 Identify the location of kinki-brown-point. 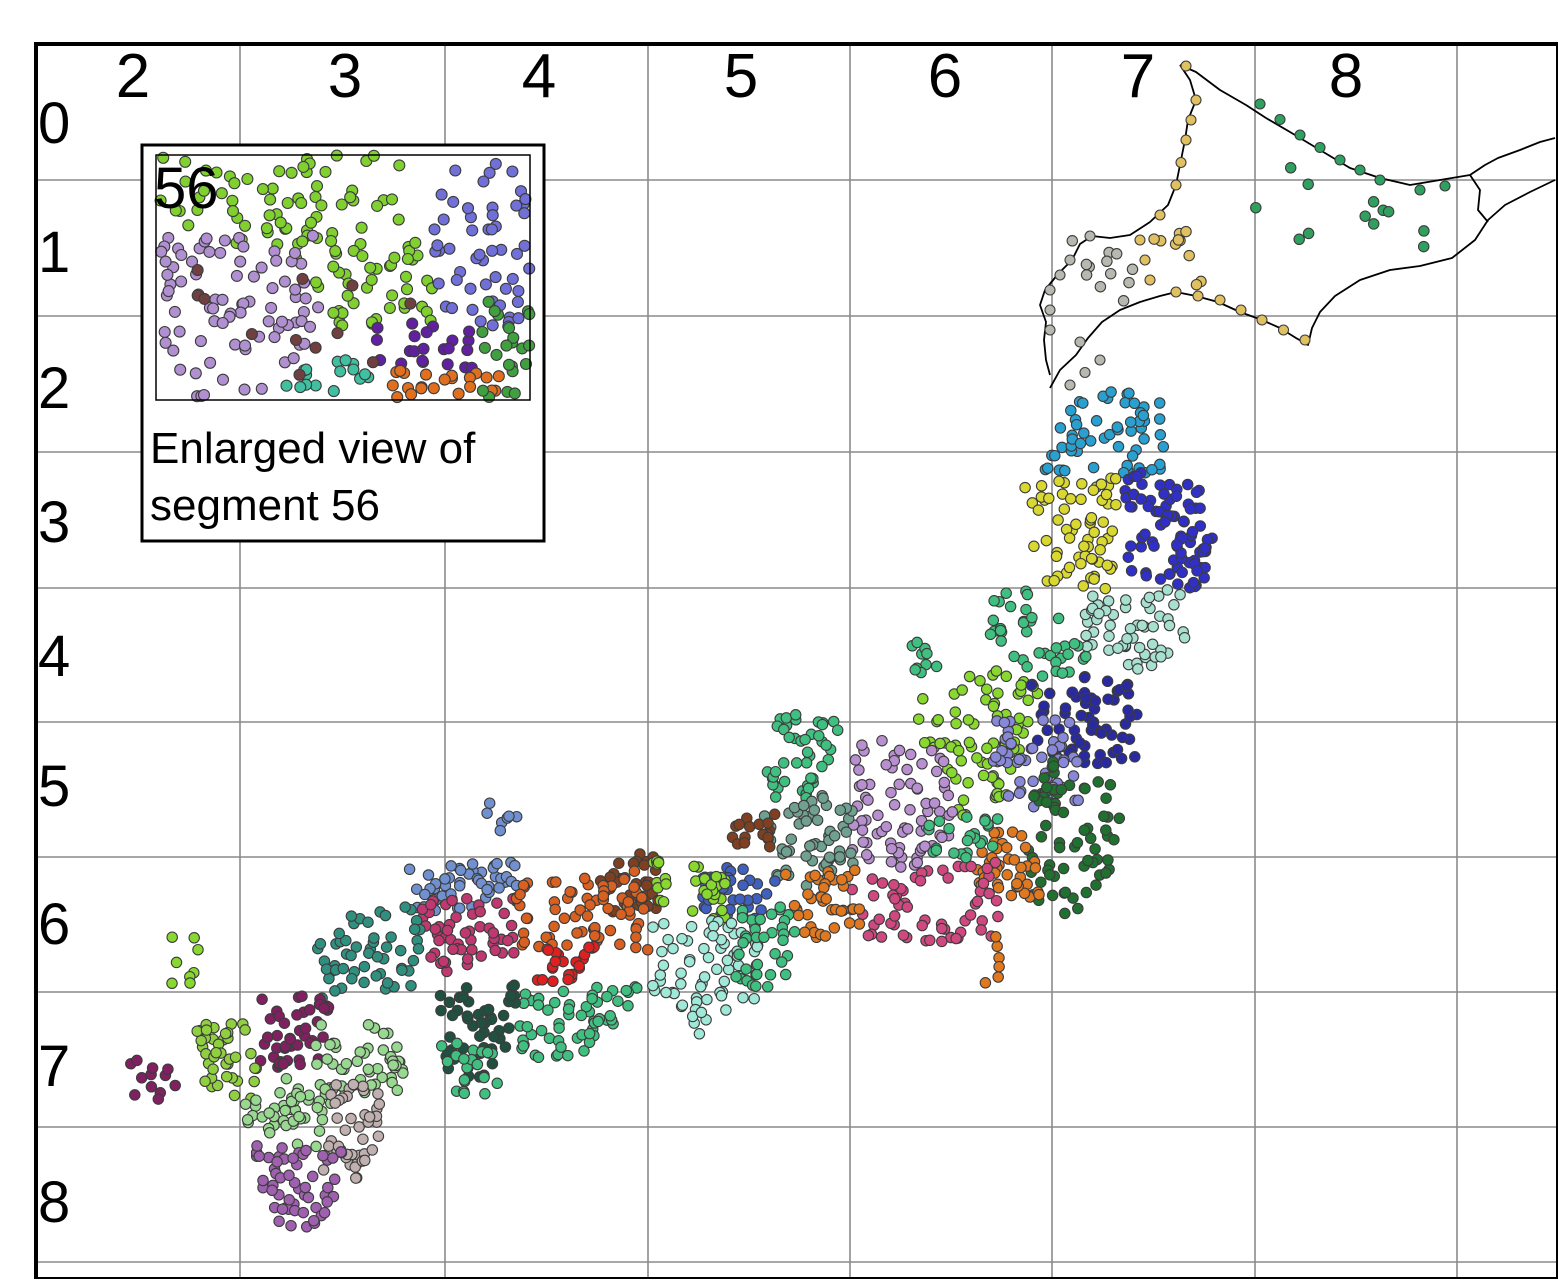
(768, 837).